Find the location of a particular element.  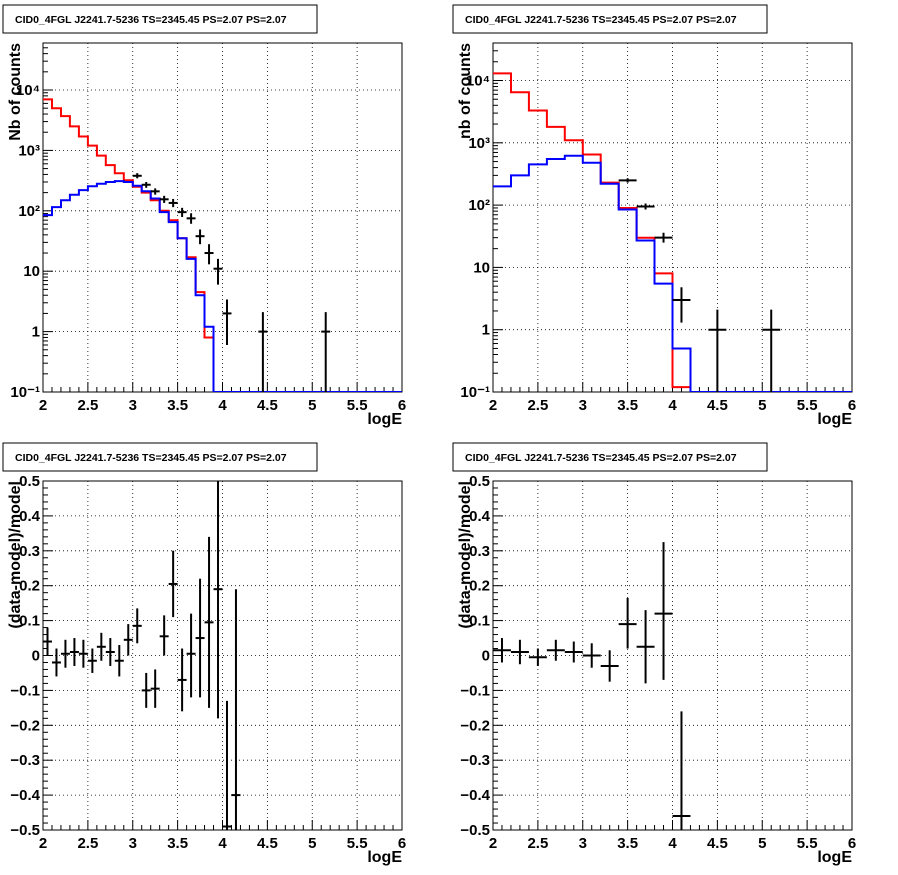

y-tick-label: 10⁴ is located at coordinates (28, 90).